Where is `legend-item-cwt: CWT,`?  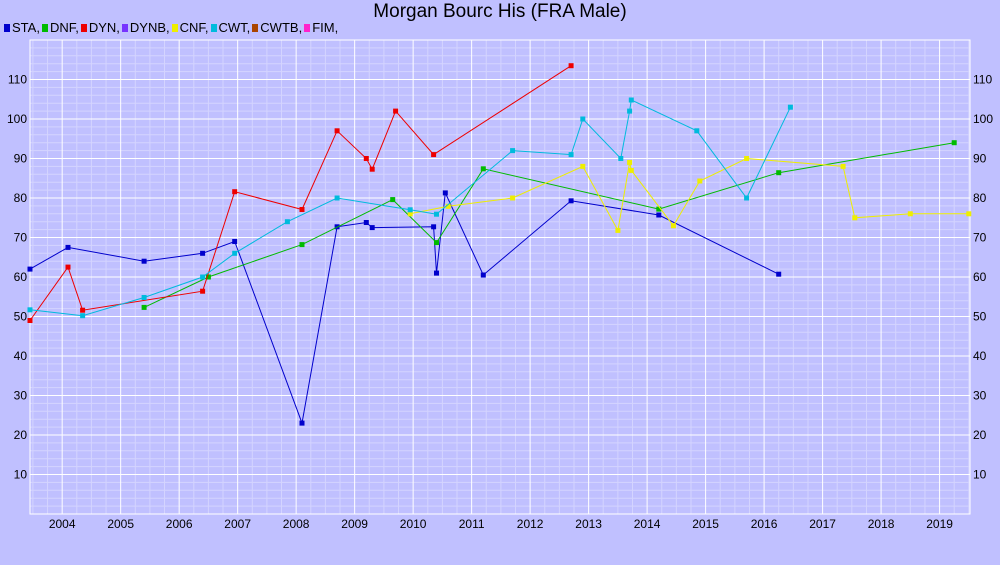
legend-item-cwt: CWT, is located at coordinates (230, 27).